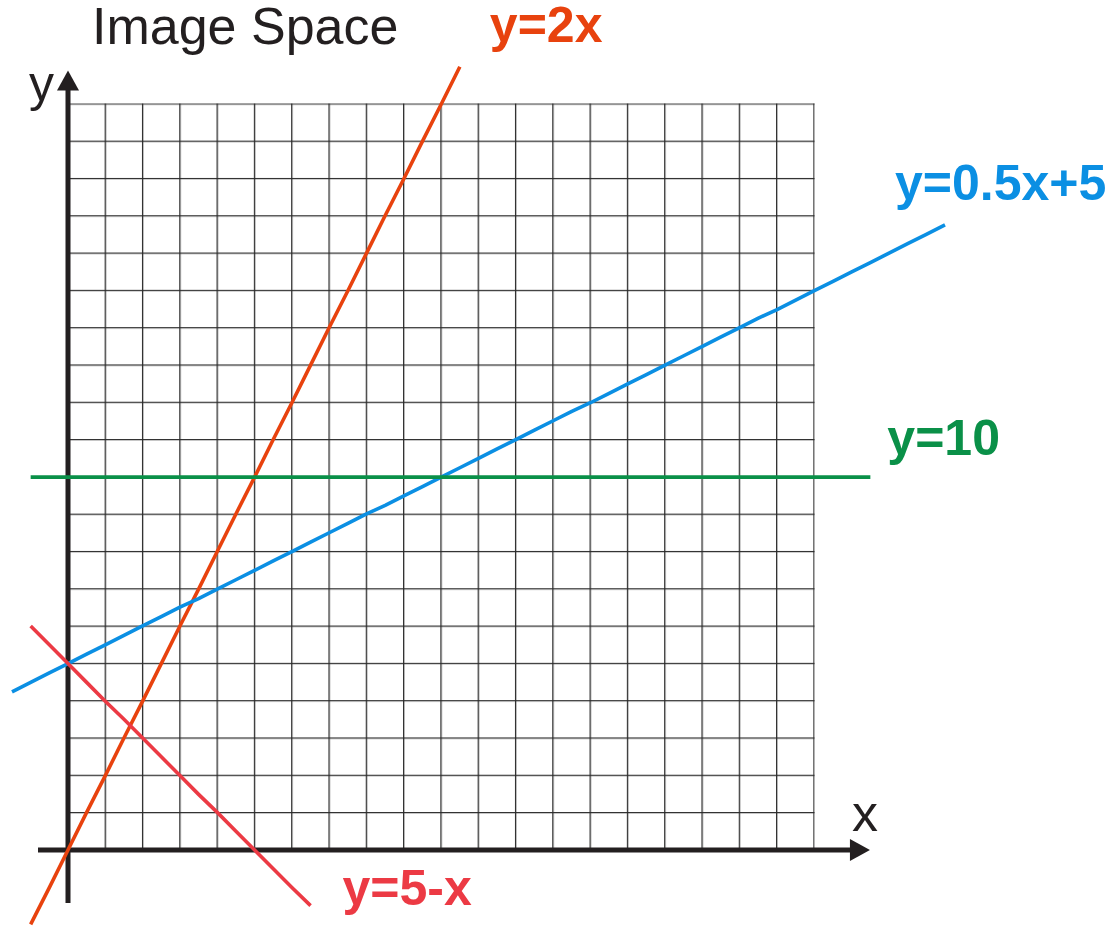 This screenshot has height=930, width=1117. What do you see at coordinates (546, 26) in the screenshot?
I see `series-label: y=2x` at bounding box center [546, 26].